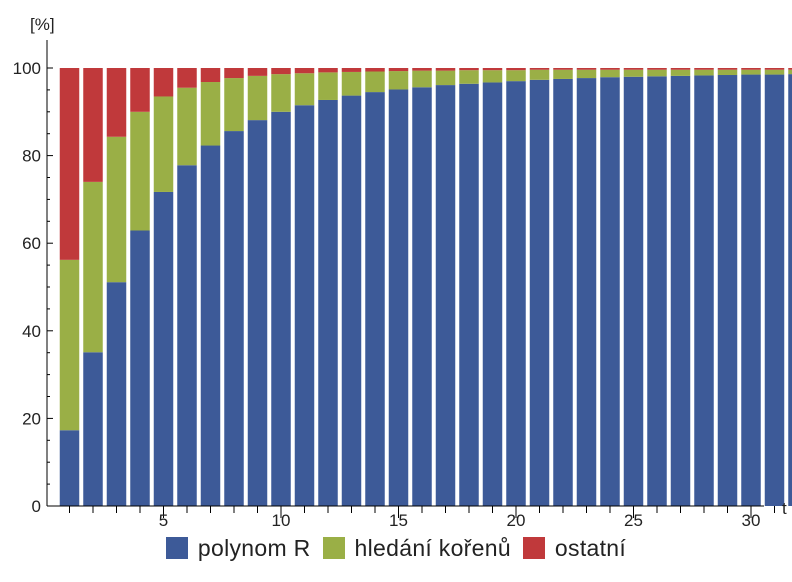  What do you see at coordinates (176, 548) in the screenshot?
I see `blue-square-icon` at bounding box center [176, 548].